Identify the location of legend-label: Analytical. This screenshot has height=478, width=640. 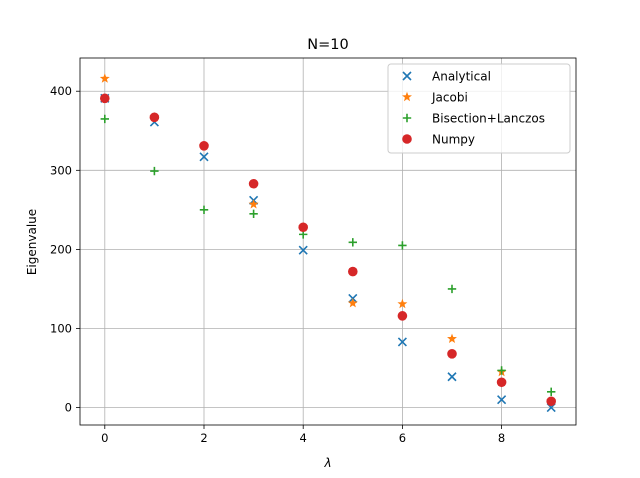
(461, 77).